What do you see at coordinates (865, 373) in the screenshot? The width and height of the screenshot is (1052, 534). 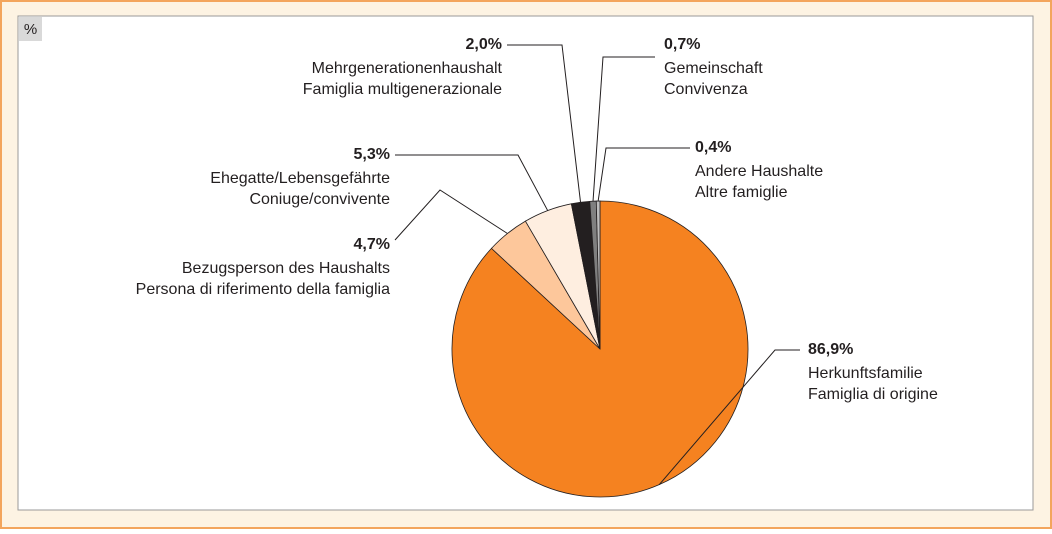 I see `slice-label: Herkunftsfamilie` at bounding box center [865, 373].